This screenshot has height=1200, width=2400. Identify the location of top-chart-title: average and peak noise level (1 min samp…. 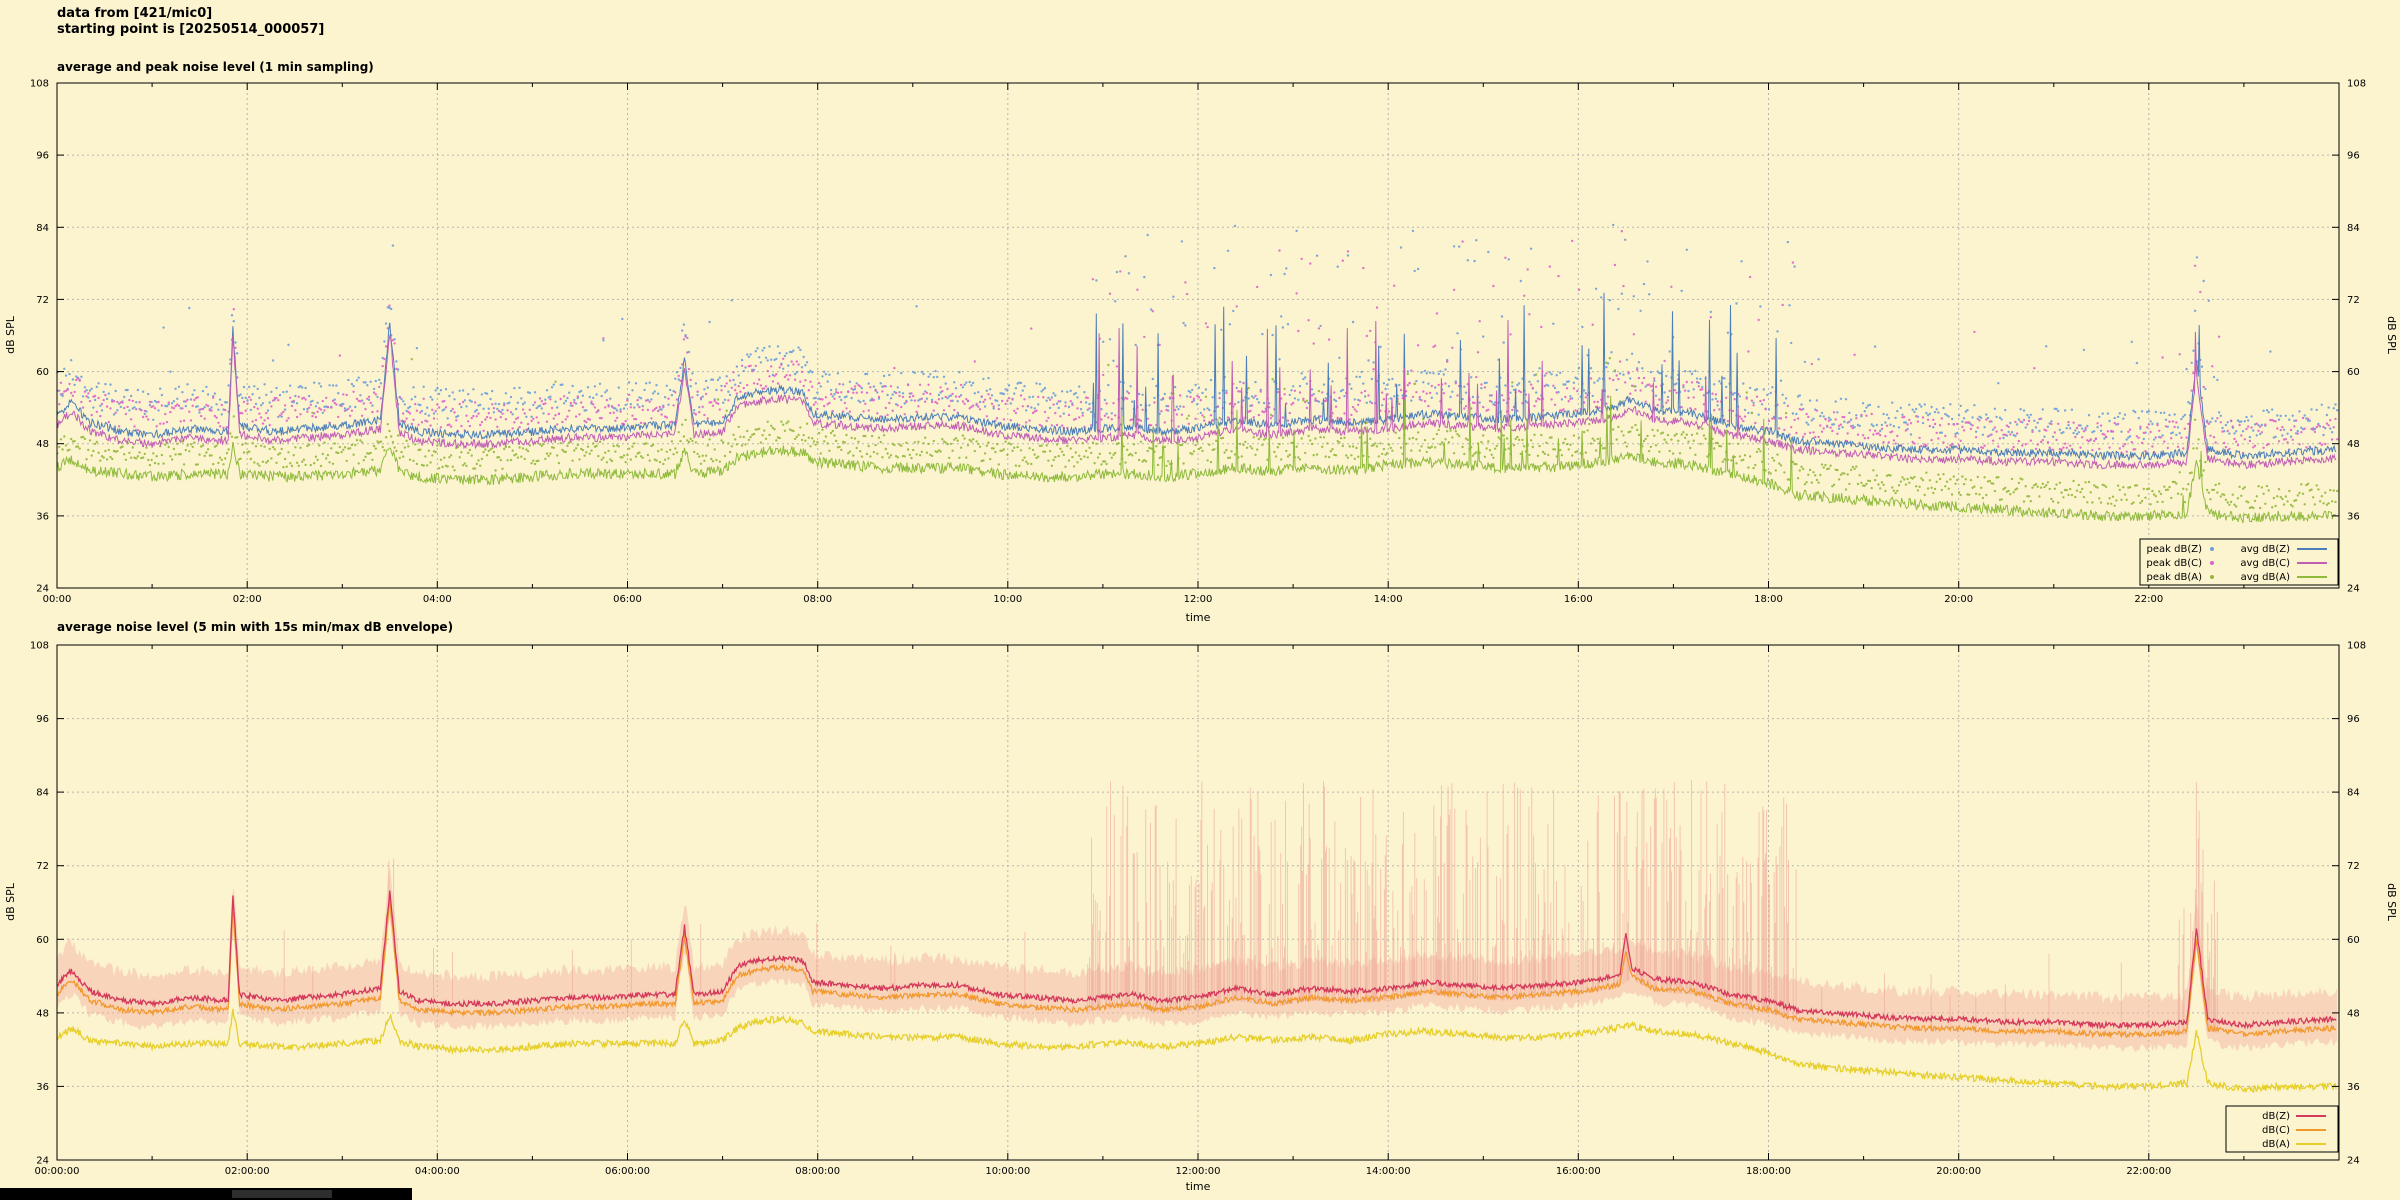
(215, 67).